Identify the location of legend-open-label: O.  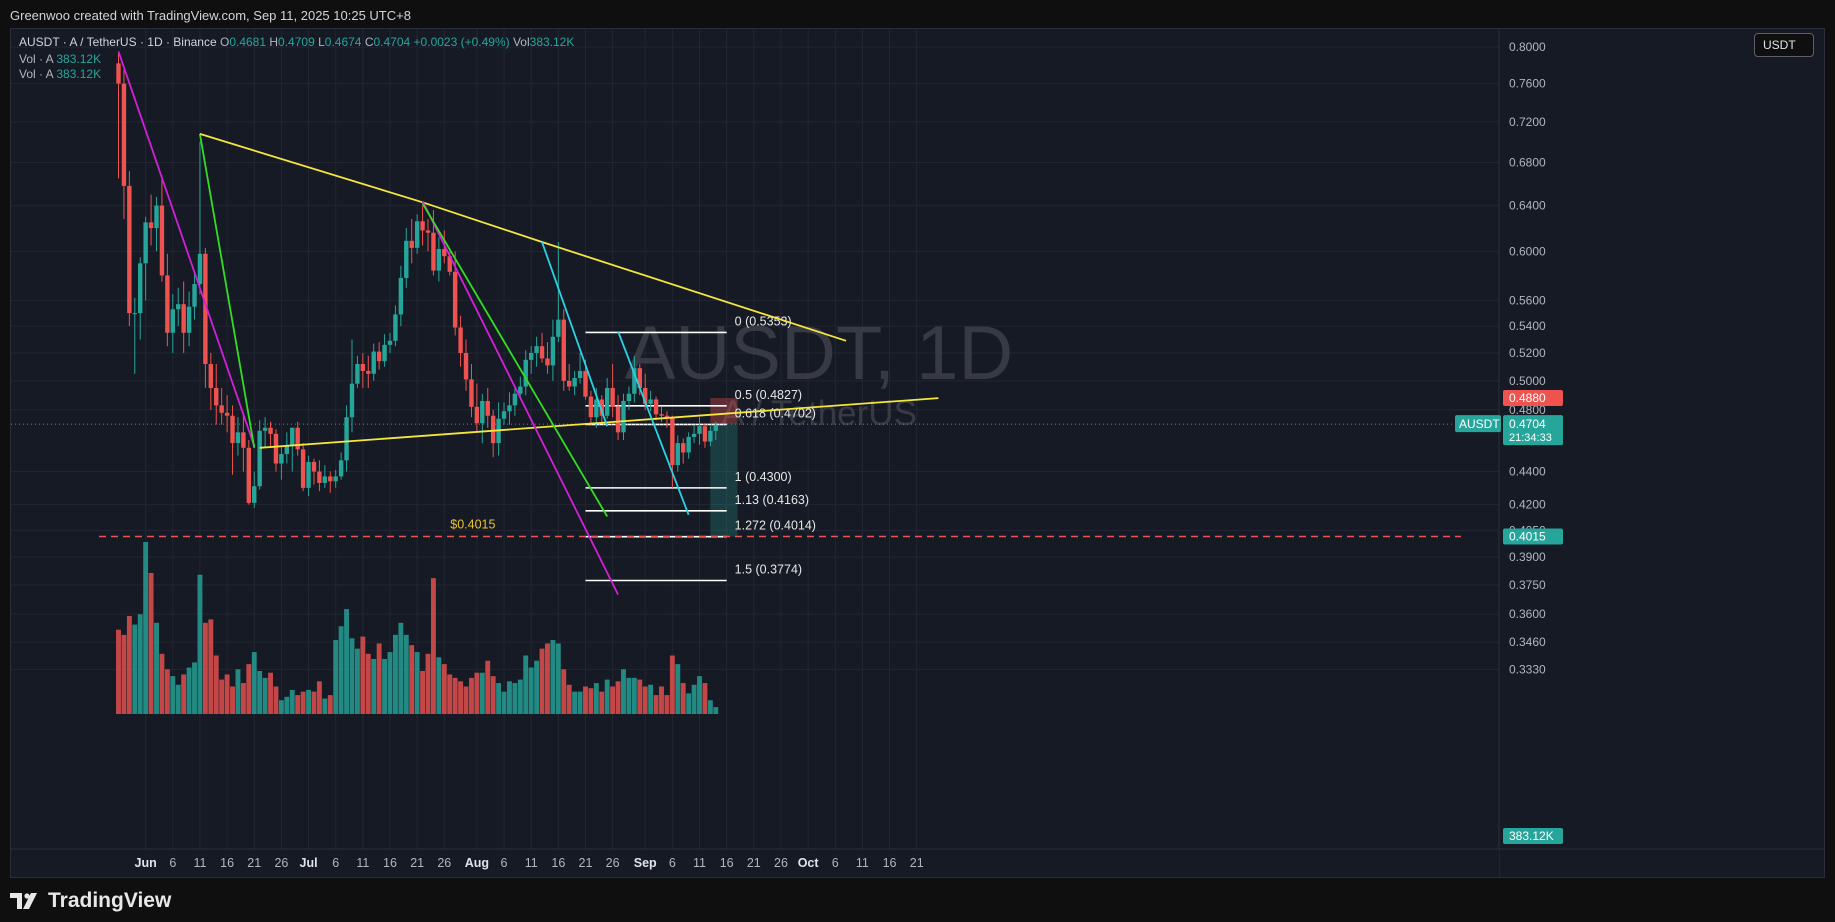
(224, 42).